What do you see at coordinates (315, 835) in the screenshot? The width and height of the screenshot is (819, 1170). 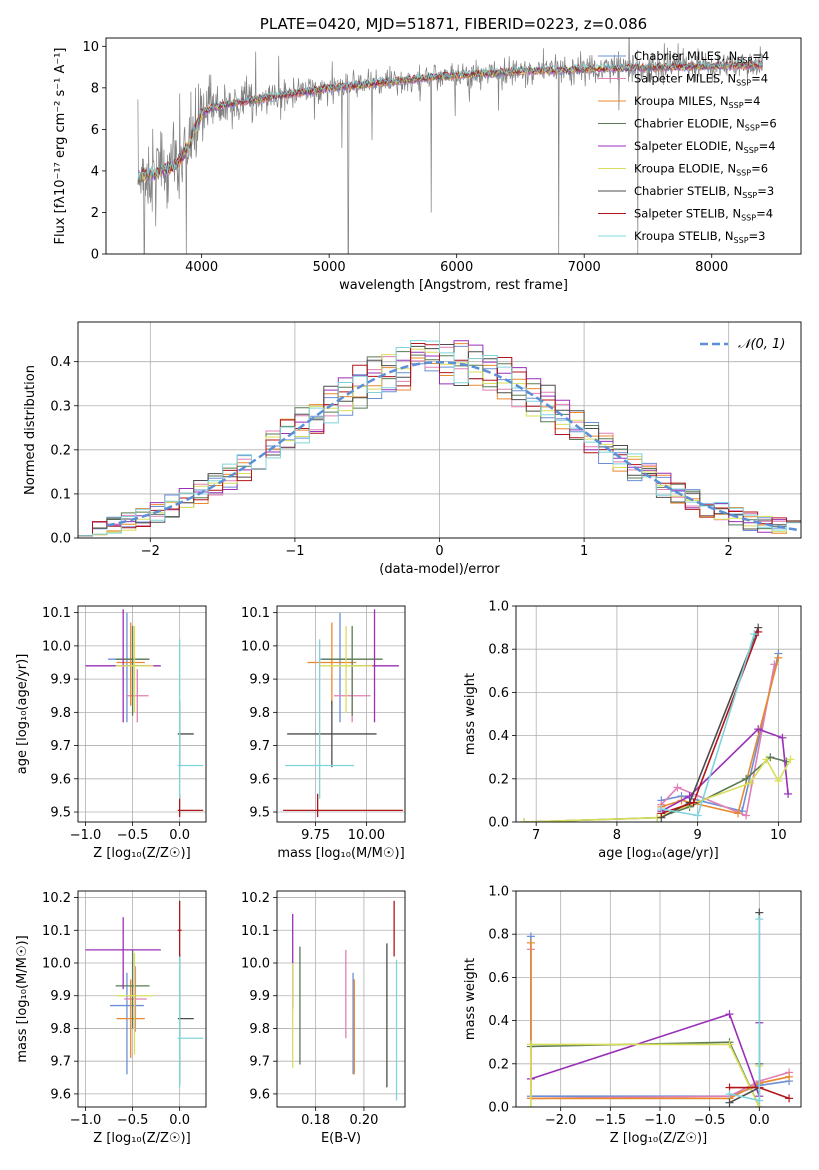 I see `x-tick-label: 9.75` at bounding box center [315, 835].